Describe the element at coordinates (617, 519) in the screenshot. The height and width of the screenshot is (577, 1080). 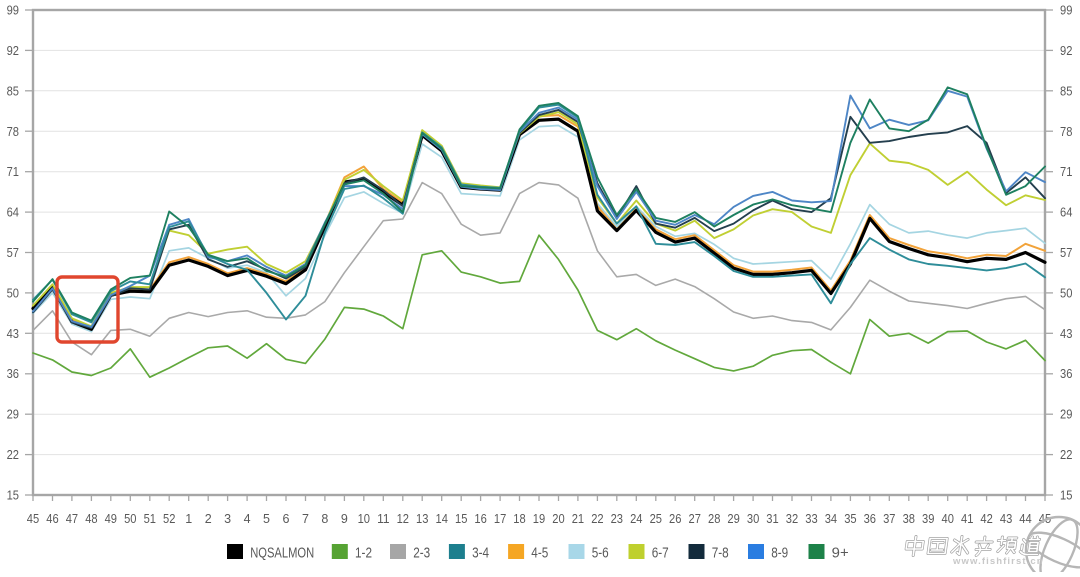
I see `svg-text: 23` at that location.